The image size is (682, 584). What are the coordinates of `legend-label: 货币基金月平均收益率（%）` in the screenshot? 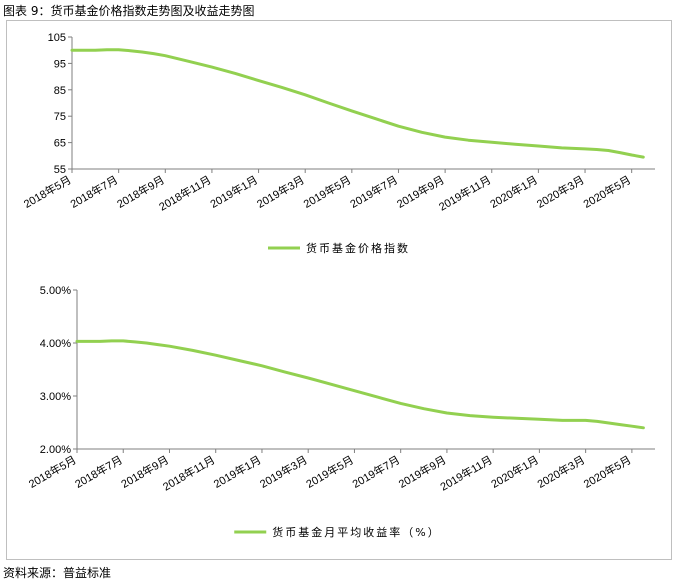 It's located at (356, 532).